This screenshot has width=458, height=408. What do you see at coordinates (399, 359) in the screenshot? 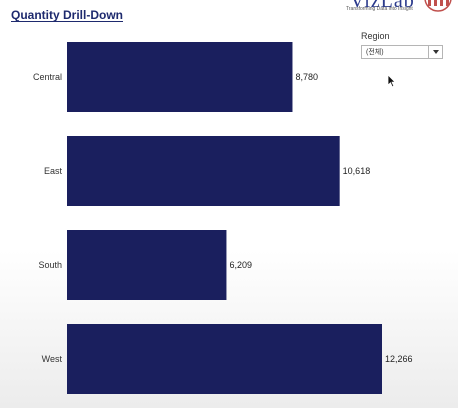
I see `value-label-west: 12,266` at bounding box center [399, 359].